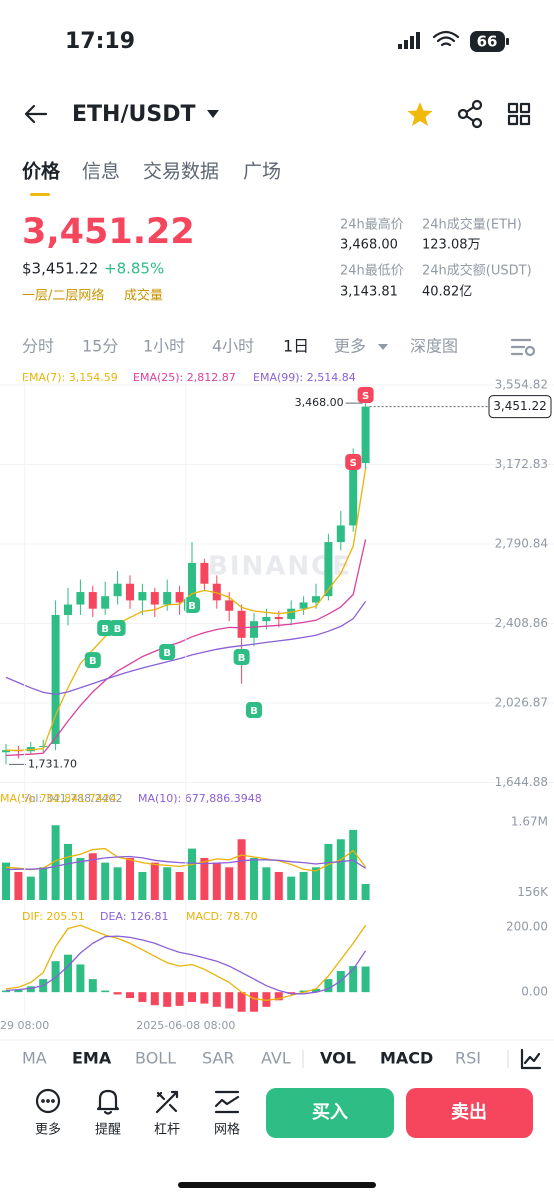 The width and height of the screenshot is (554, 1200). What do you see at coordinates (487, 42) in the screenshot?
I see `battery-level: 66` at bounding box center [487, 42].